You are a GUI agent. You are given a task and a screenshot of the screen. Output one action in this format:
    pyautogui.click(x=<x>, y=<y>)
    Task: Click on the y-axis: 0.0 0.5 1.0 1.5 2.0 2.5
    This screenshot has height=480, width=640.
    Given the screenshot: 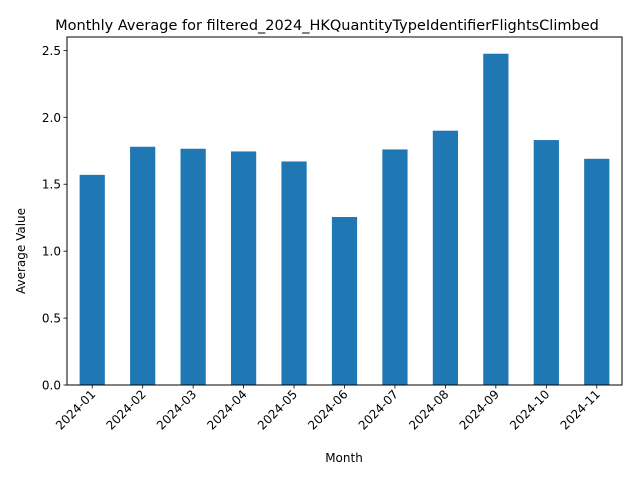 What is the action you would take?
    pyautogui.click(x=54, y=218)
    